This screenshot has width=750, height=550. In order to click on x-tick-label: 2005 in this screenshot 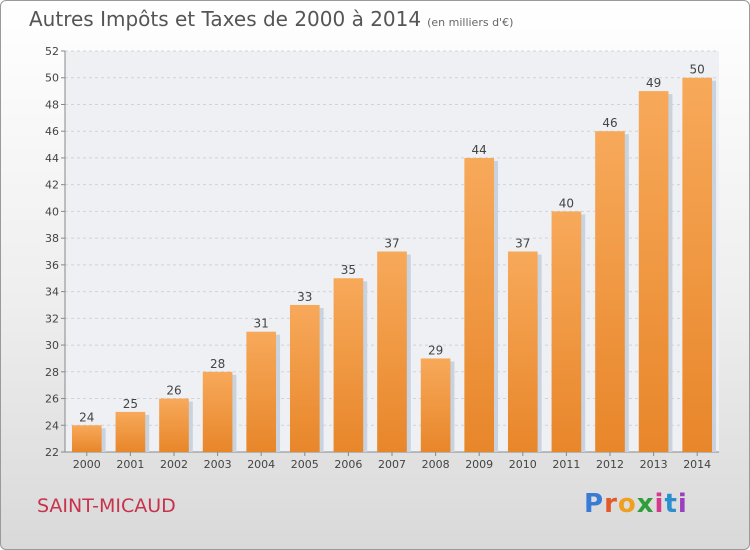, I will do `click(305, 464)`.